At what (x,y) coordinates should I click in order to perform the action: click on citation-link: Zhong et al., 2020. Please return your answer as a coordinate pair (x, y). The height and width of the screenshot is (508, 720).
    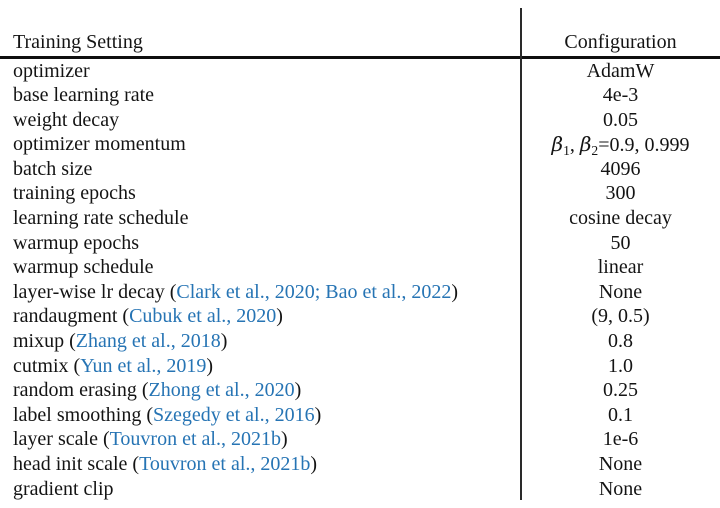
    Looking at the image, I should click on (221, 390).